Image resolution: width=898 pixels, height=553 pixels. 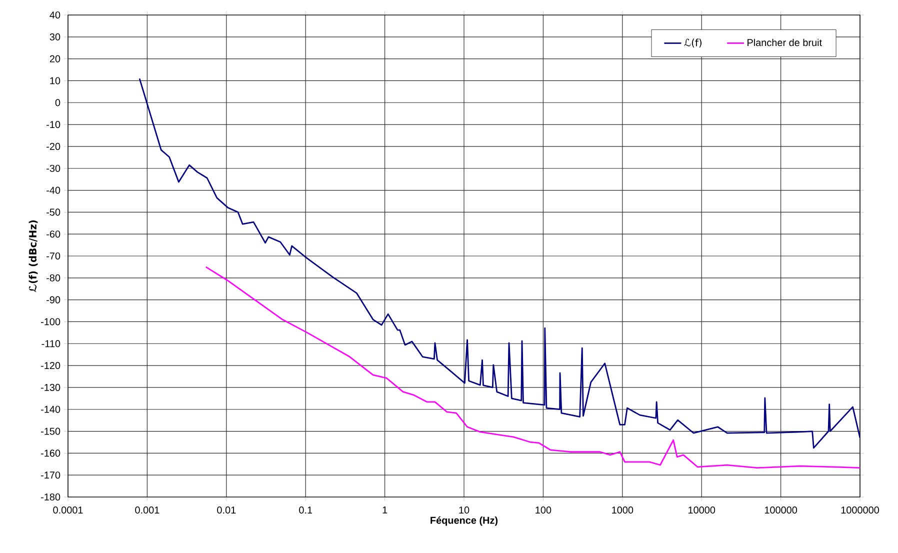 What do you see at coordinates (53, 212) in the screenshot?
I see `y-tick-label: -50` at bounding box center [53, 212].